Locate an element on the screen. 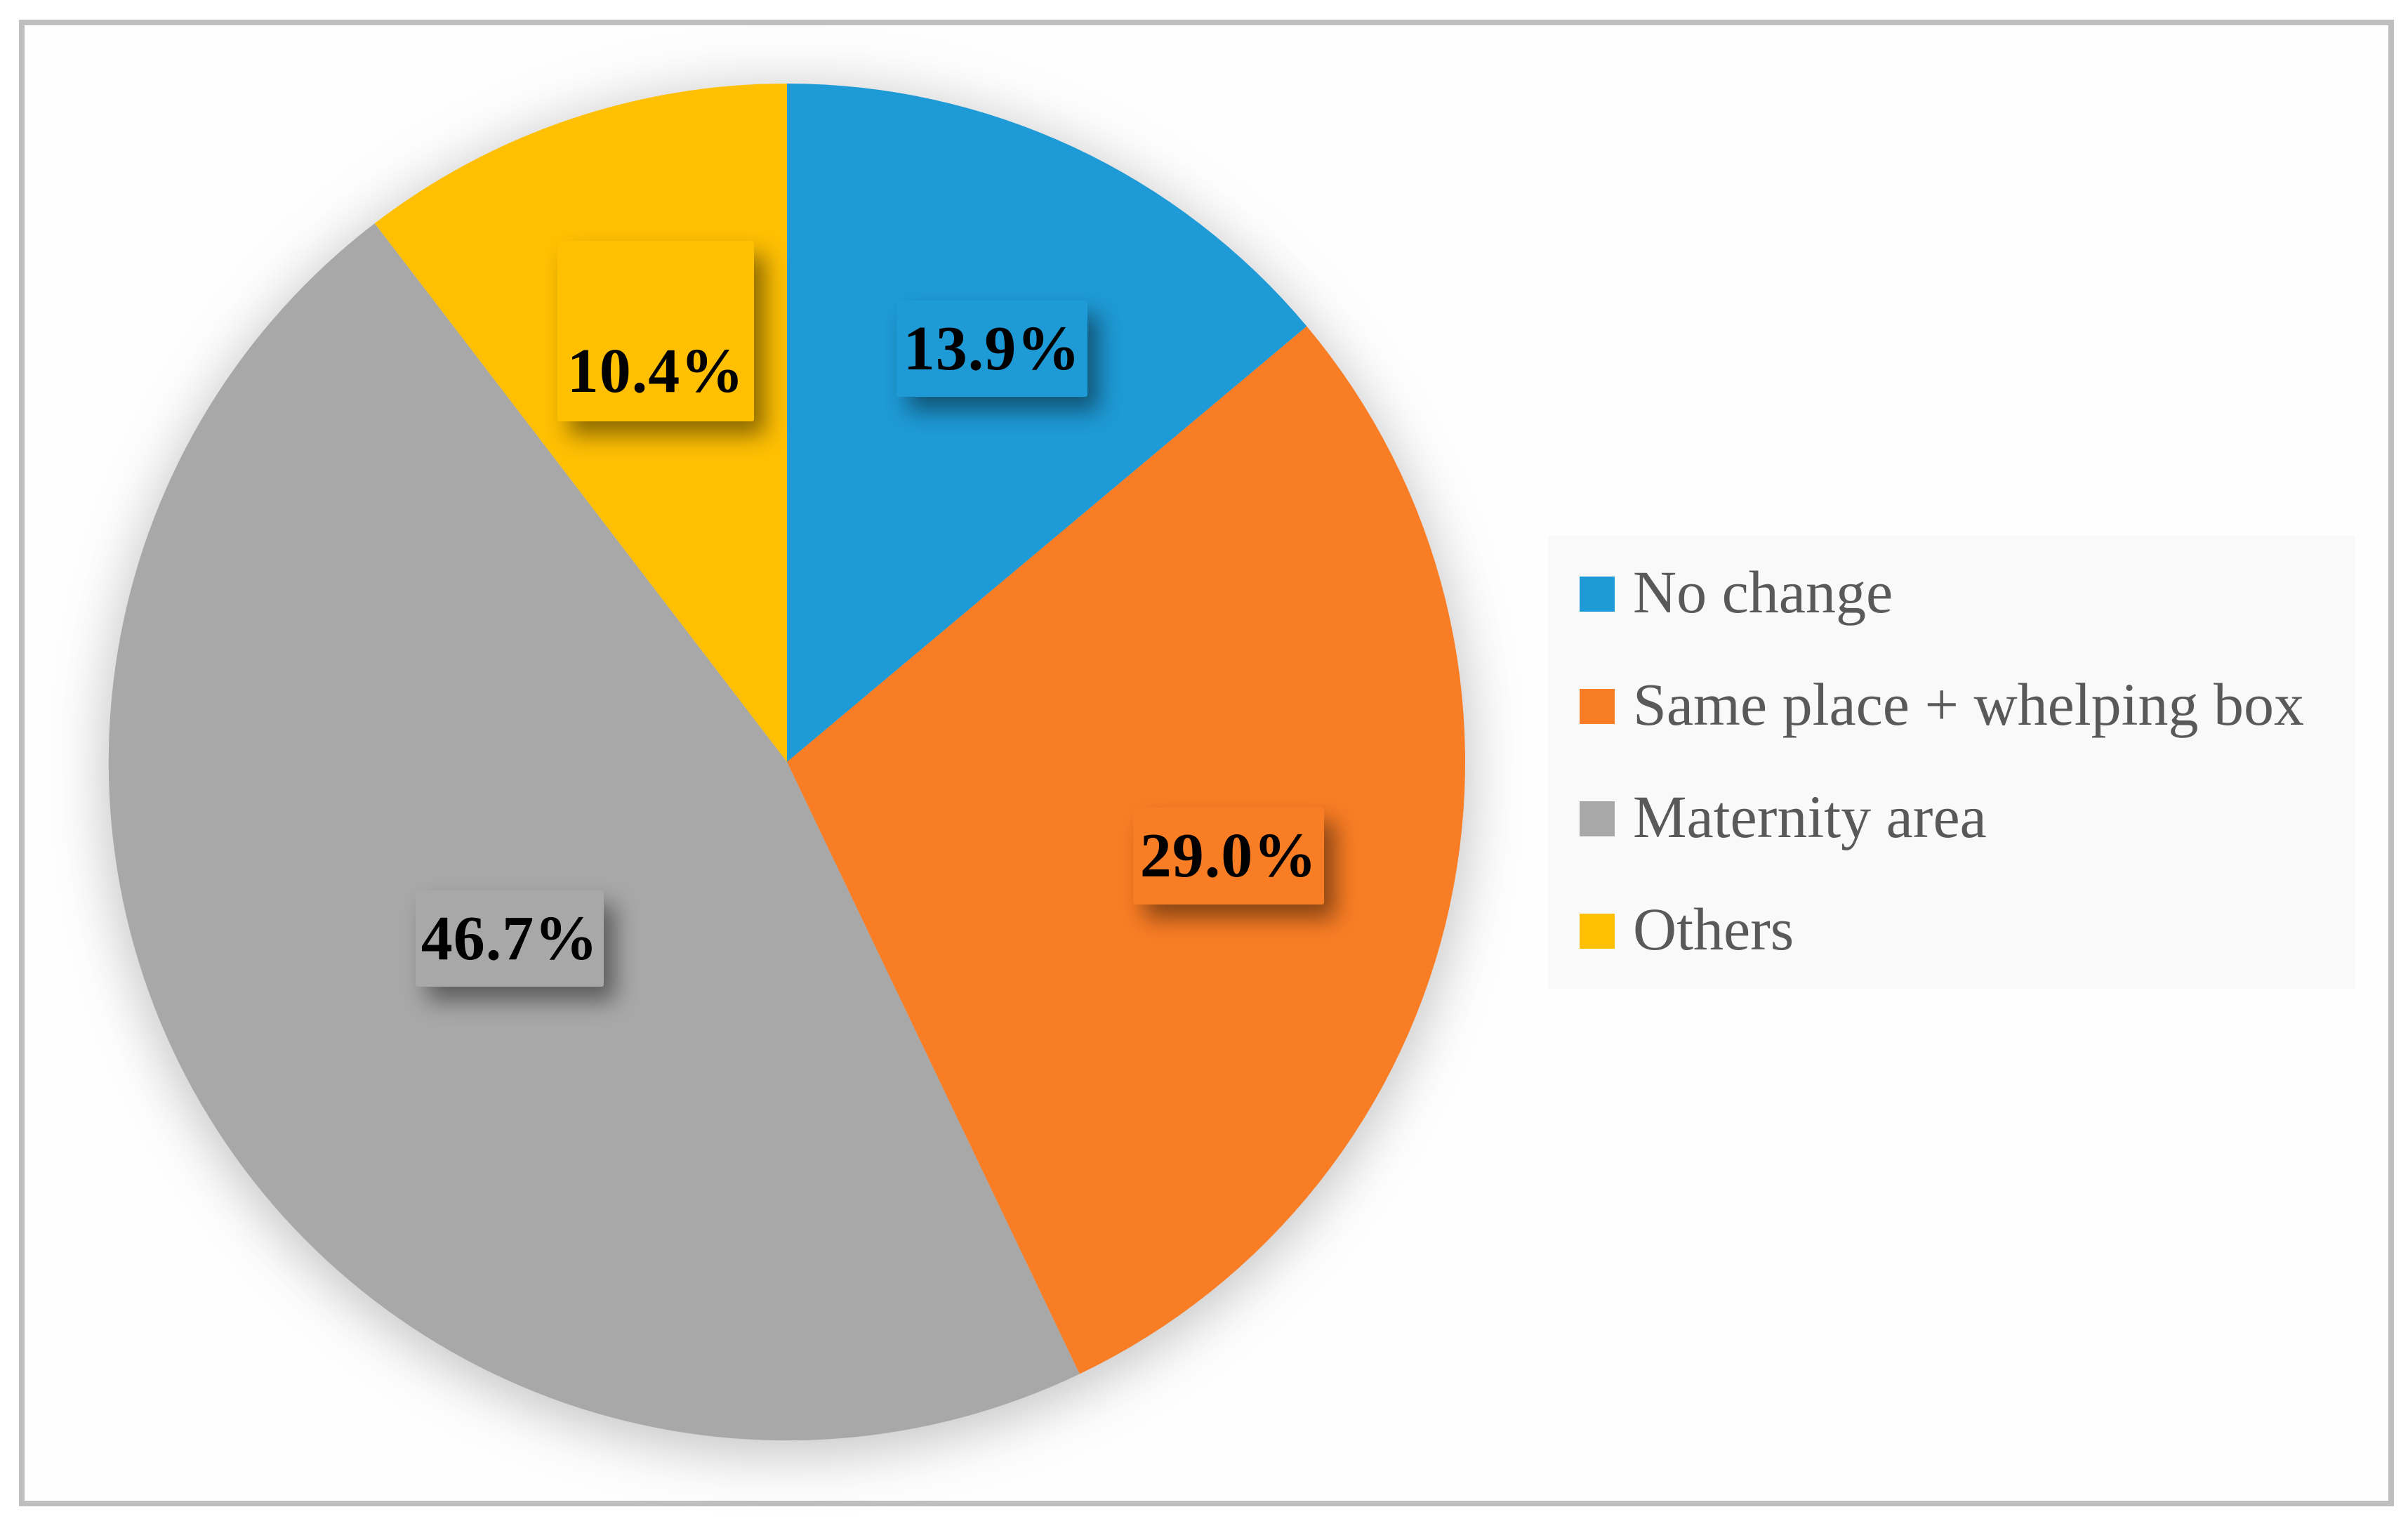  legend-item: No change is located at coordinates (1968, 594).